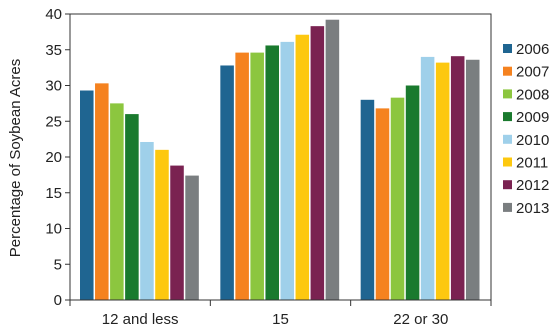  I want to click on y-tick-label: 10, so click(53, 229).